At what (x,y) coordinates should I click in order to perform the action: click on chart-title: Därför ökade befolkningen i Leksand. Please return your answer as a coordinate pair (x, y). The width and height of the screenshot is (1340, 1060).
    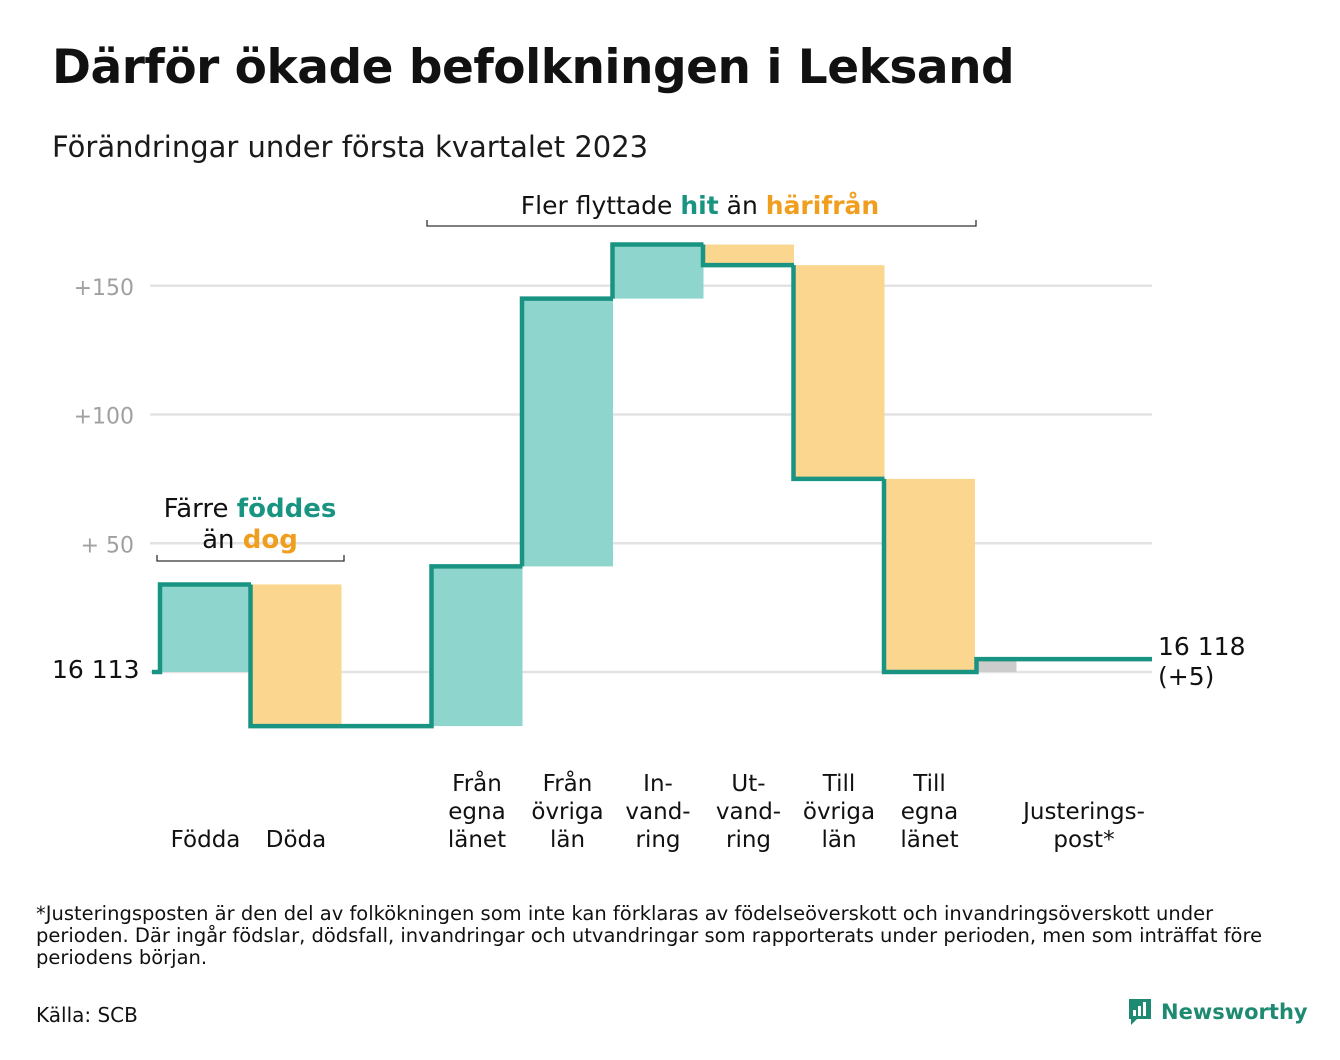
    Looking at the image, I should click on (533, 67).